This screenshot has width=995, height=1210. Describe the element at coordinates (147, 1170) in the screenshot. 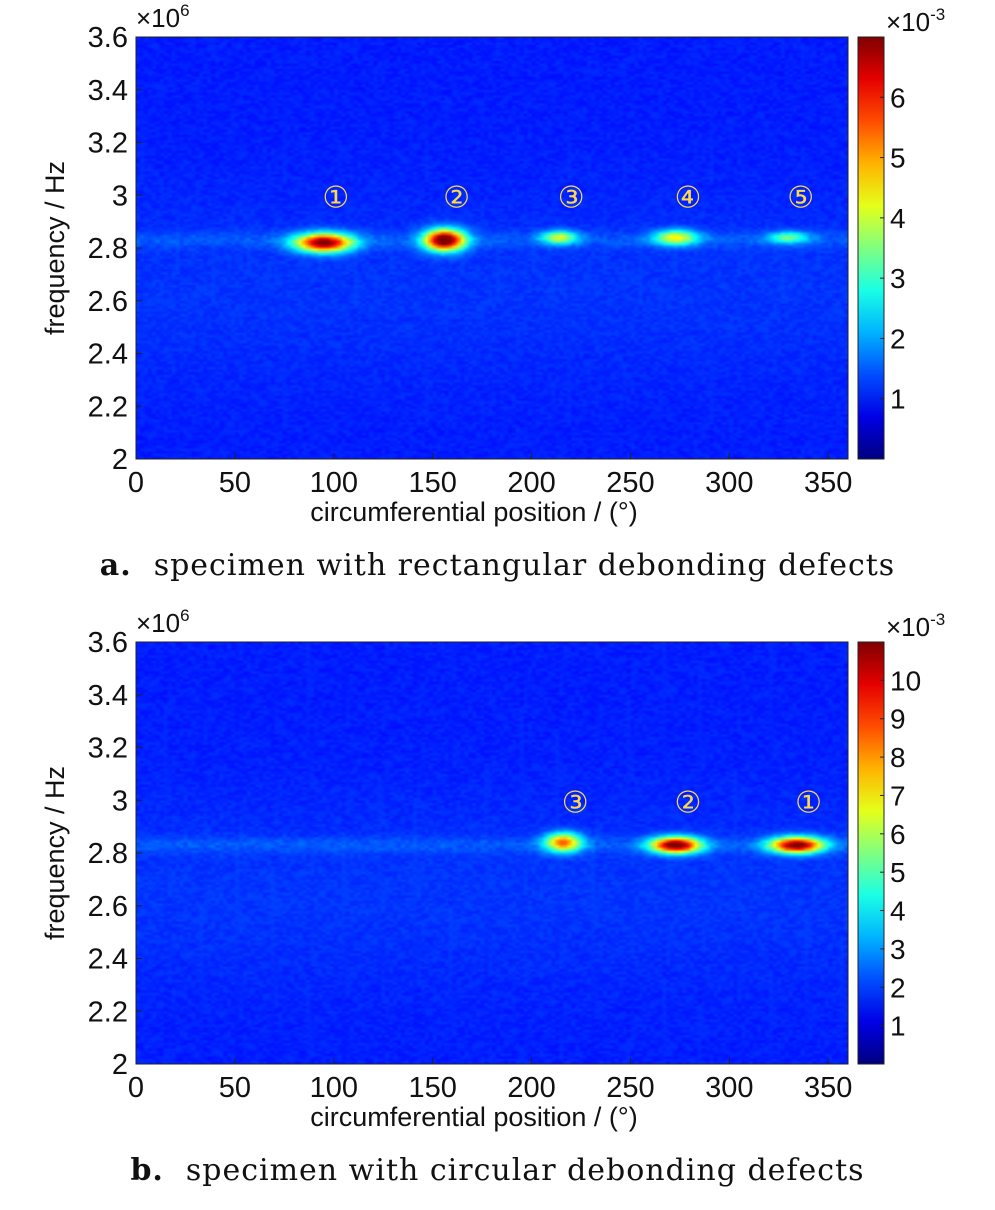

I see `caption-b-label: b.` at that location.